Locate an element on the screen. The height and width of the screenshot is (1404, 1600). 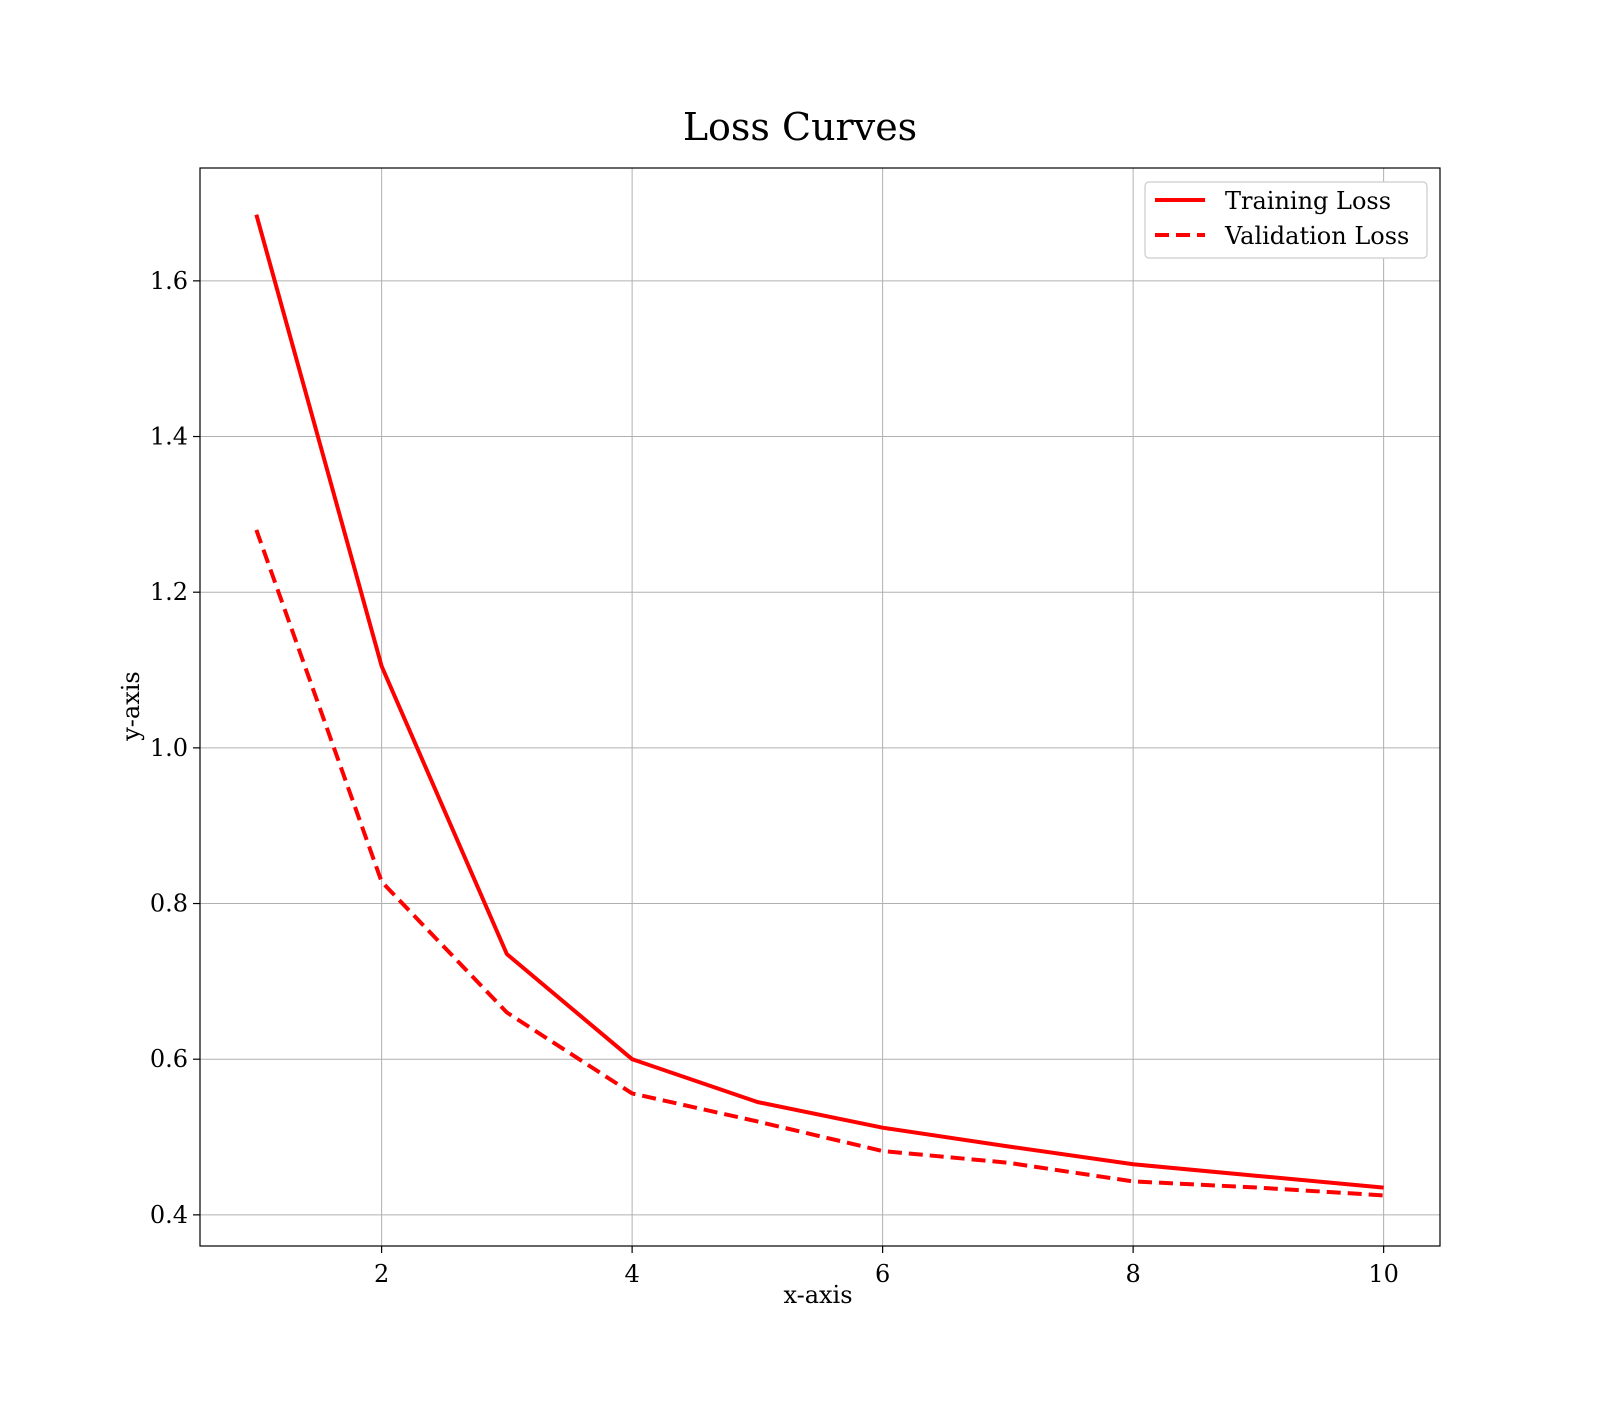
y-tick-label: 0.8 is located at coordinates (169, 904).